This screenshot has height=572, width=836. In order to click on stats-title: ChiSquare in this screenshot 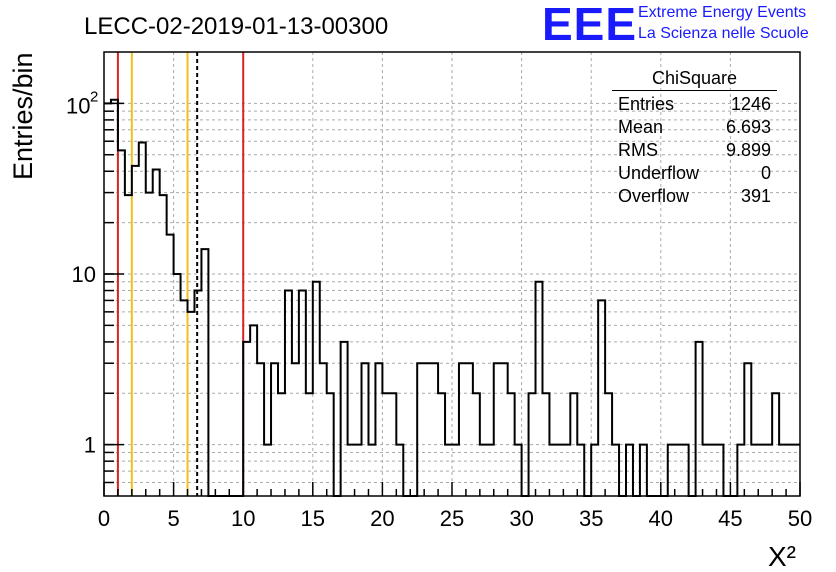, I will do `click(694, 79)`.